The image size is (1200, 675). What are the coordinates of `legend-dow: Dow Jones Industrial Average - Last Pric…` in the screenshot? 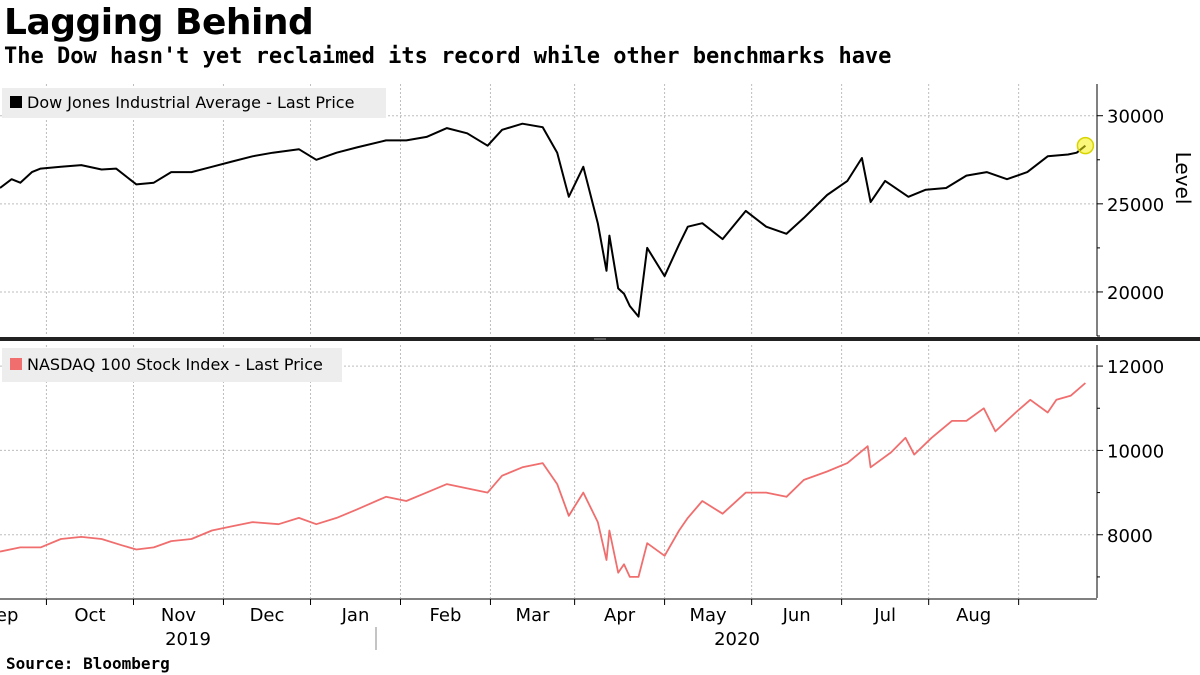 It's located at (194, 103).